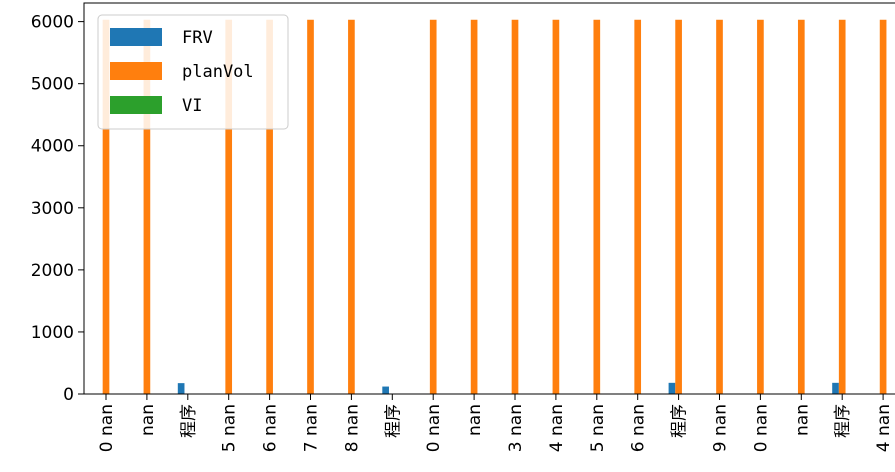 This screenshot has width=895, height=472. What do you see at coordinates (68, 395) in the screenshot?
I see `ytick-label: 0` at bounding box center [68, 395].